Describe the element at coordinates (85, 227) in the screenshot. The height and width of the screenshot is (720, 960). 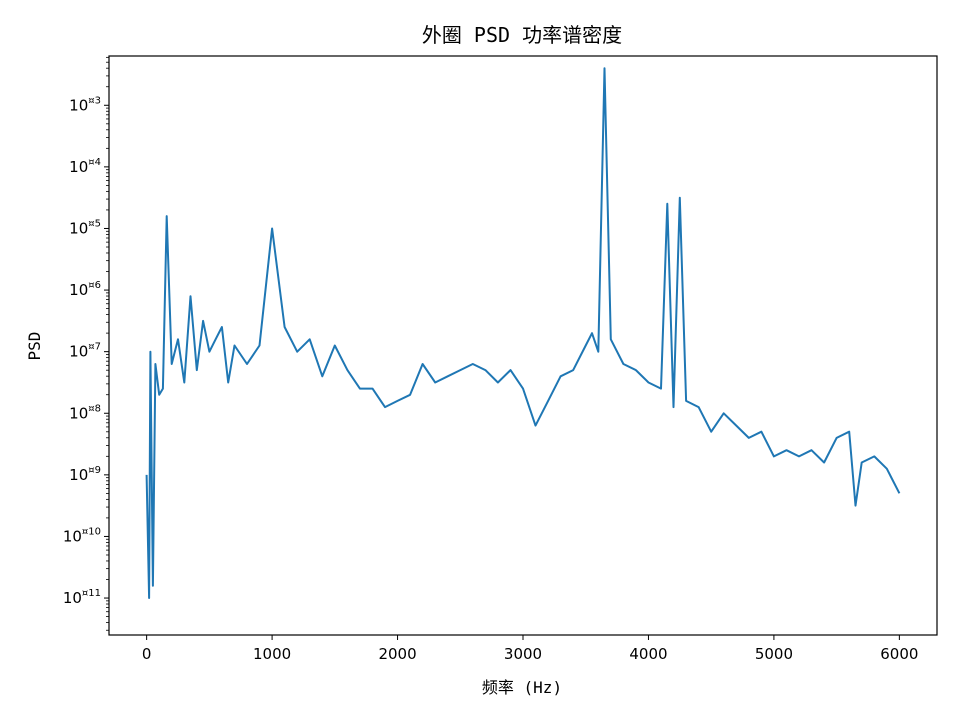
I see `y-tick-label: 10¤5` at that location.